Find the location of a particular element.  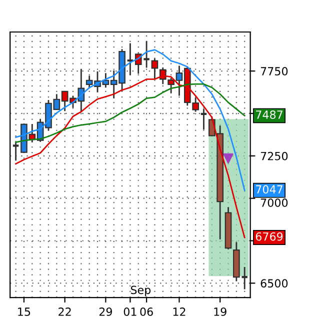

y-tick-label: 7000 is located at coordinates (274, 202).